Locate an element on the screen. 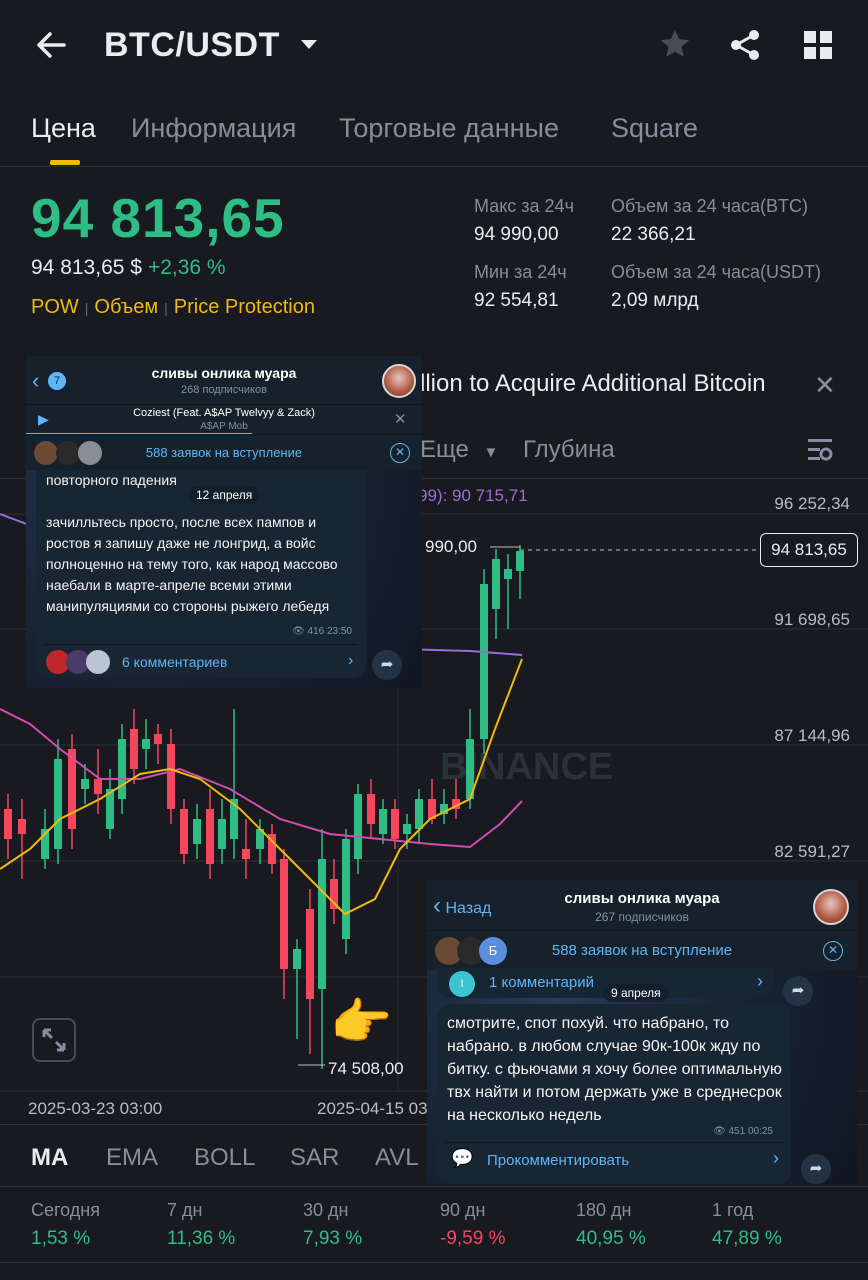 Image resolution: width=868 pixels, height=1280 pixels. tg1-meta-text: 416 23:50 is located at coordinates (329, 631).